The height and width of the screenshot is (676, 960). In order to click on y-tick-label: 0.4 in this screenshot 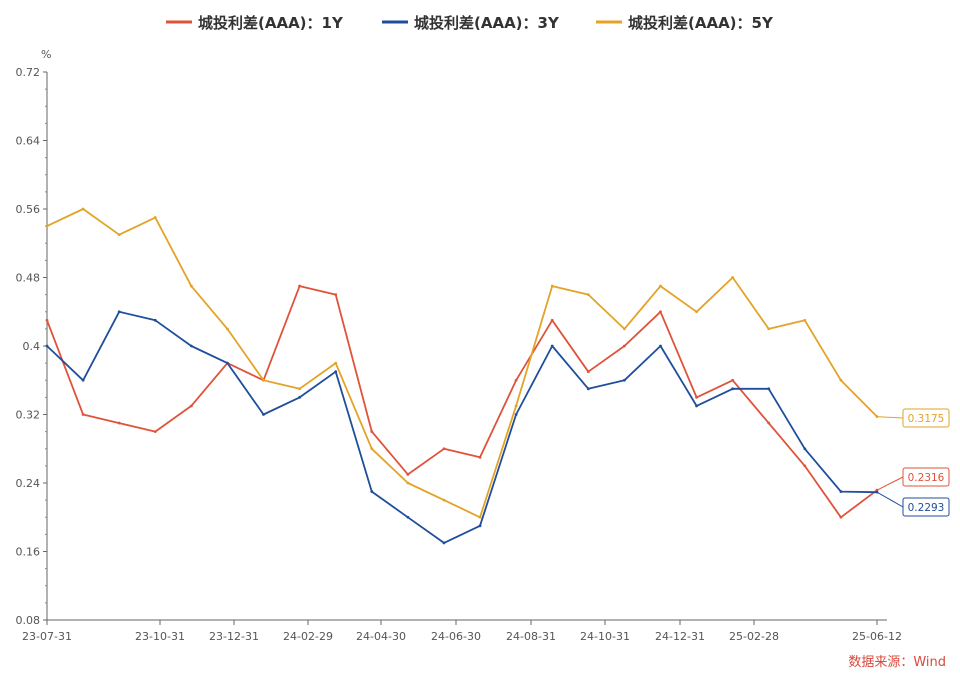, I will do `click(32, 346)`.